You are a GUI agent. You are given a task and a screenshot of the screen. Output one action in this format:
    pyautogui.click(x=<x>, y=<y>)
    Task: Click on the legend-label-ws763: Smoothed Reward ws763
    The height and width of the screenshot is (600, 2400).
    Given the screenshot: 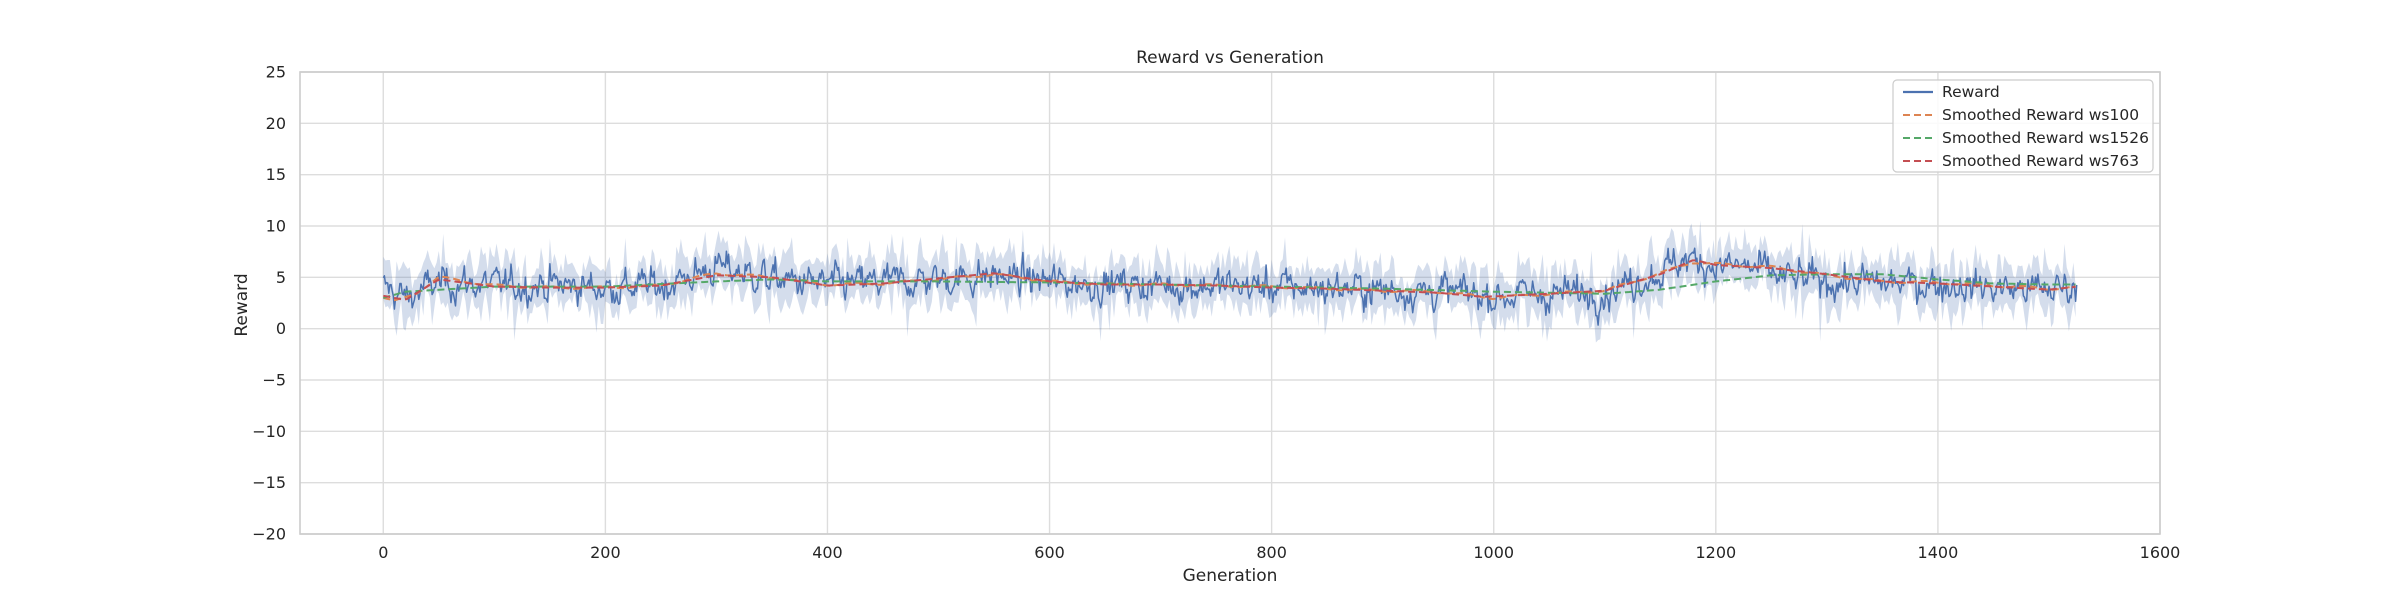 What is the action you would take?
    pyautogui.click(x=2040, y=161)
    